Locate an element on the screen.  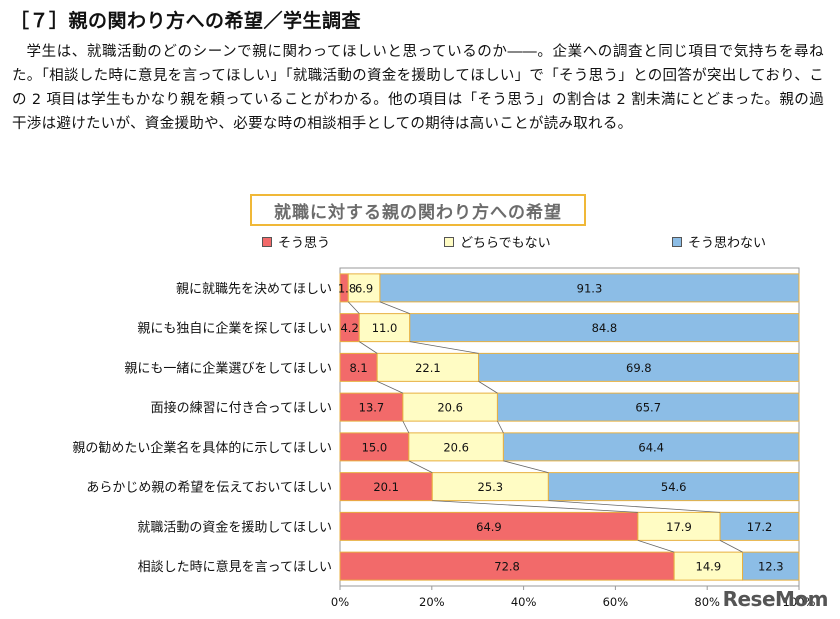
data-label: 84.8 is located at coordinates (605, 328).